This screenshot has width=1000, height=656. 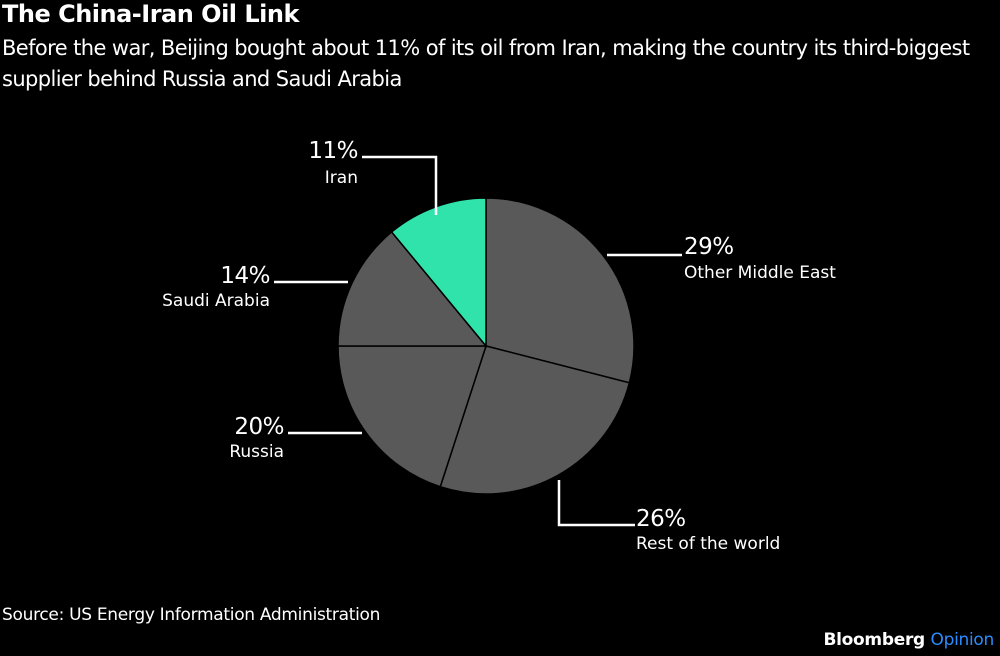 What do you see at coordinates (412, 288) in the screenshot?
I see `pie-slice-saudi-arabia` at bounding box center [412, 288].